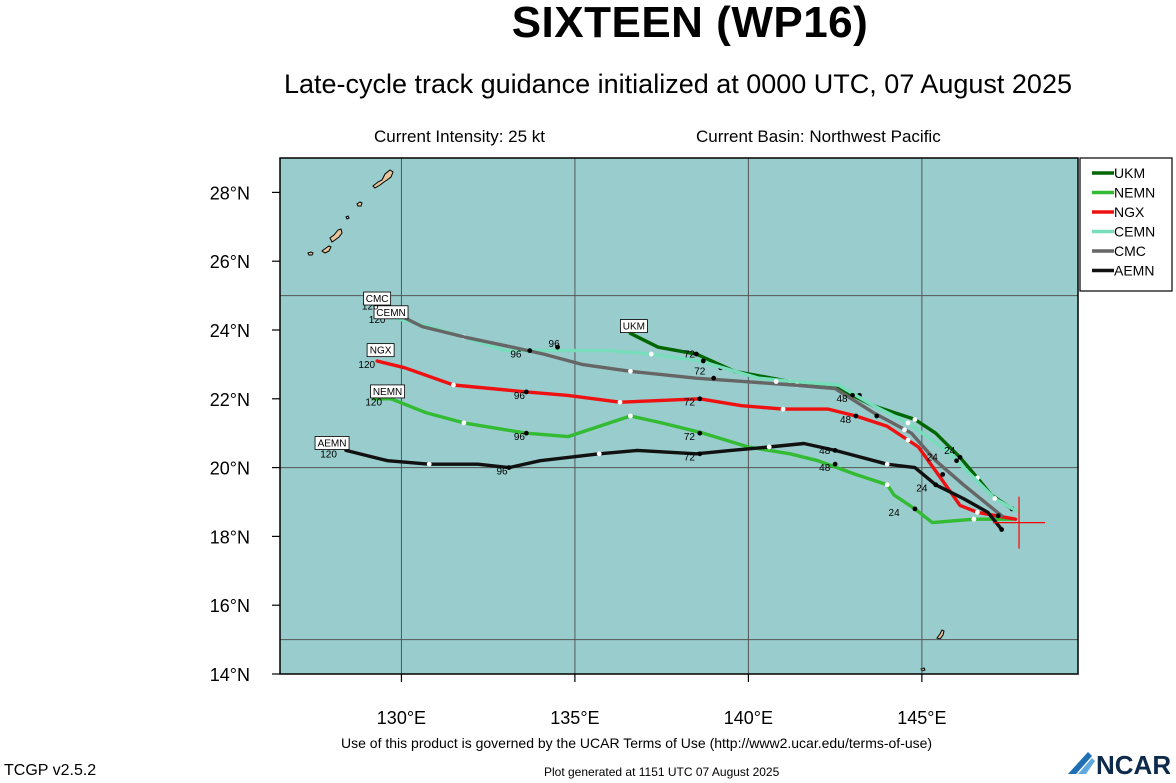 This screenshot has height=783, width=1176. I want to click on track-line-cmc, so click(694, 412).